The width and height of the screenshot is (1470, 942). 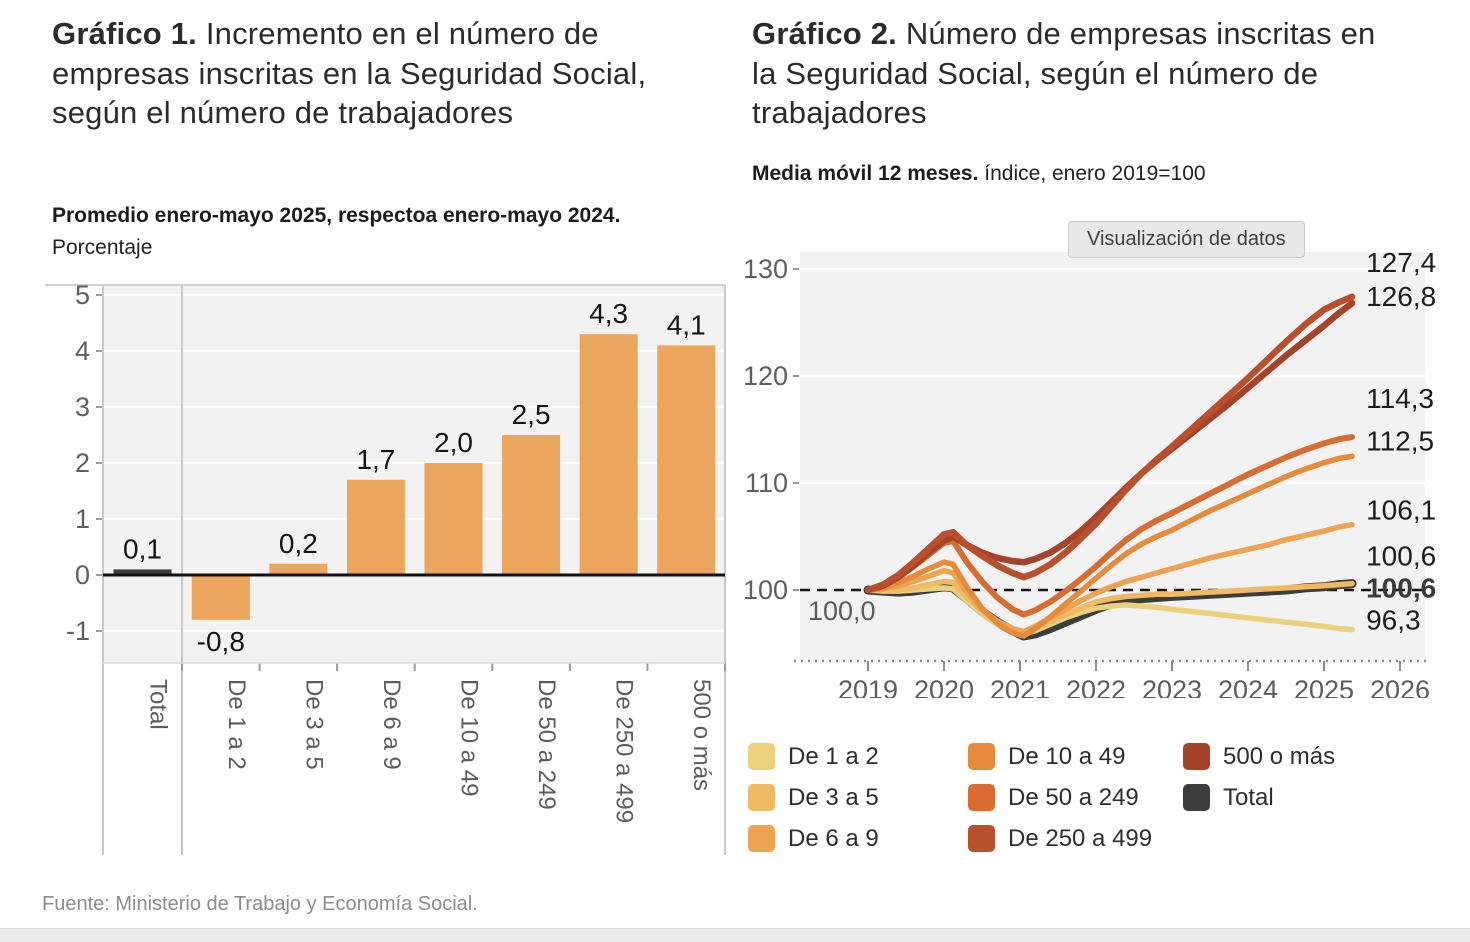 I want to click on series-De 1 a 2, so click(x=1110, y=611).